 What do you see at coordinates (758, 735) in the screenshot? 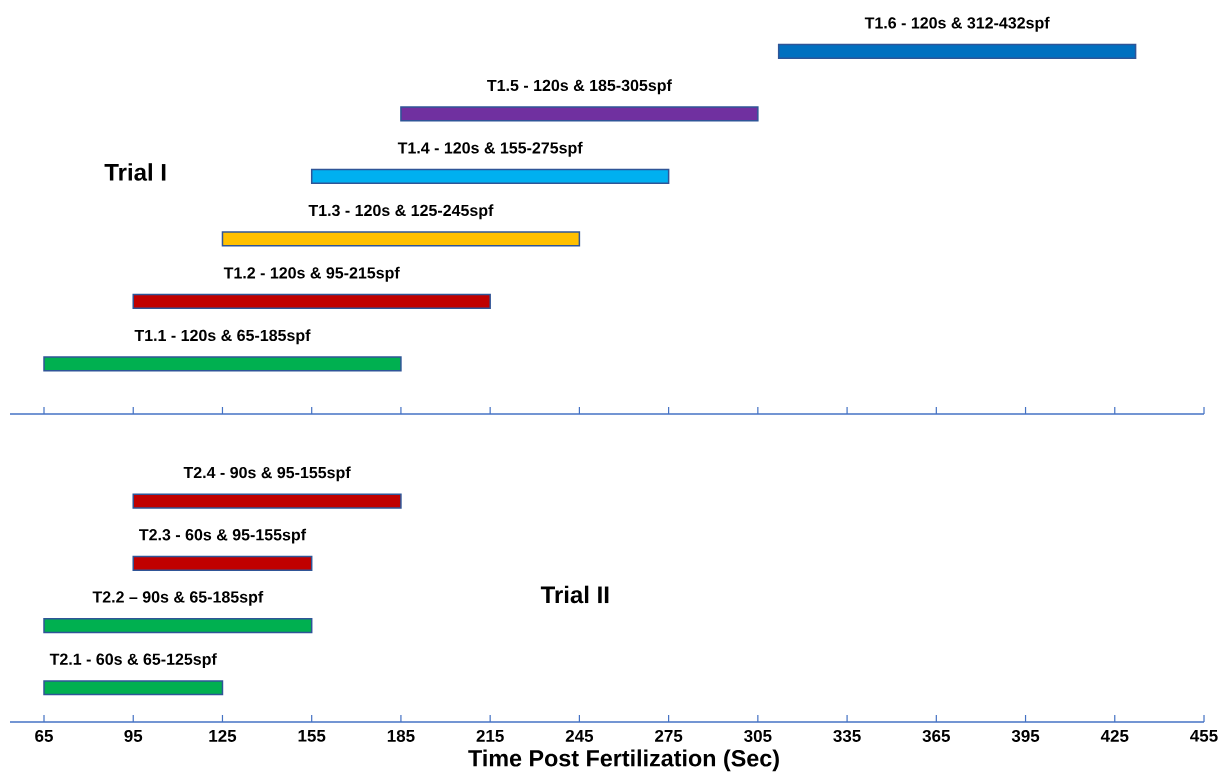
I see `x-tick-label: 305` at bounding box center [758, 735].